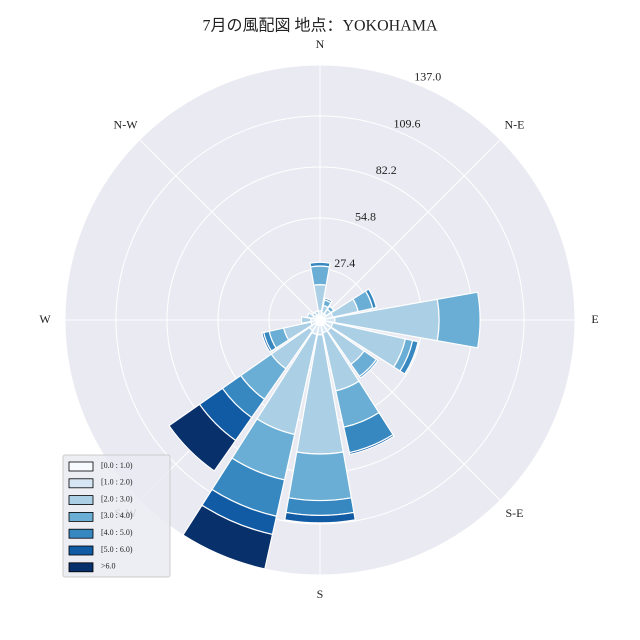 This screenshot has width=640, height=640. I want to click on legend-label: [2.0 : 3.0), so click(117, 498).